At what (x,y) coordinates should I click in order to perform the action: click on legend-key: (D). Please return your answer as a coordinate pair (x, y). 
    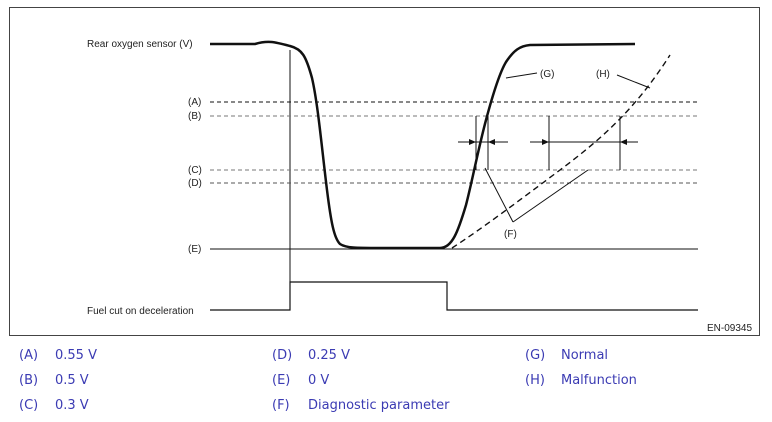
    Looking at the image, I should click on (282, 355).